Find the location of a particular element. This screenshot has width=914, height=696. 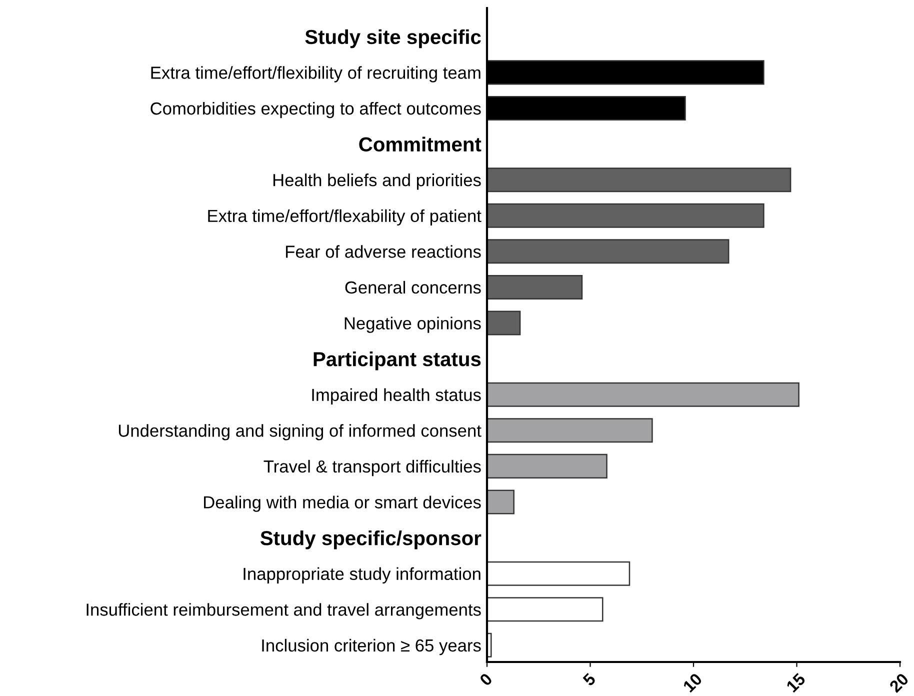

y-tick-label: Negative opinions is located at coordinates (412, 324).